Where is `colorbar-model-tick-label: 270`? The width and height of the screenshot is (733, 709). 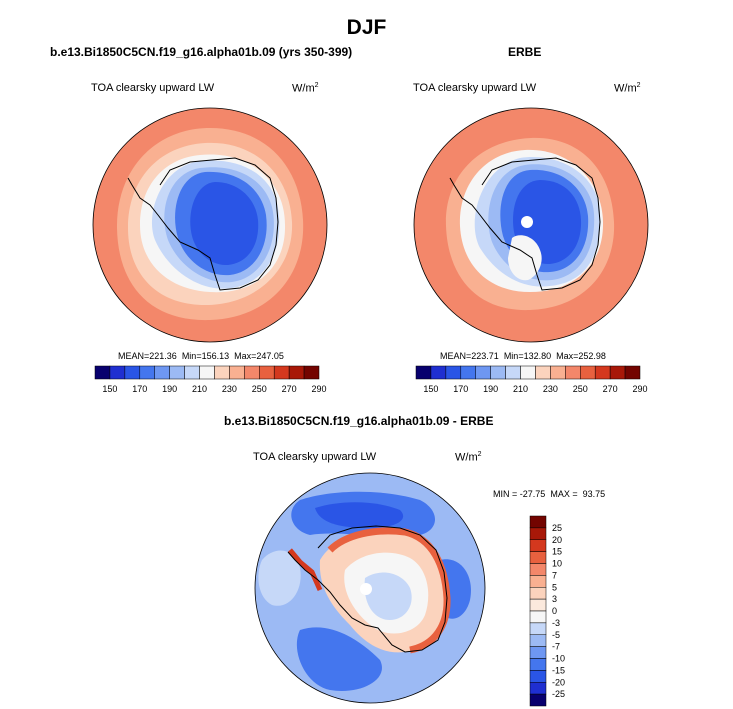
colorbar-model-tick-label: 270 is located at coordinates (289, 389).